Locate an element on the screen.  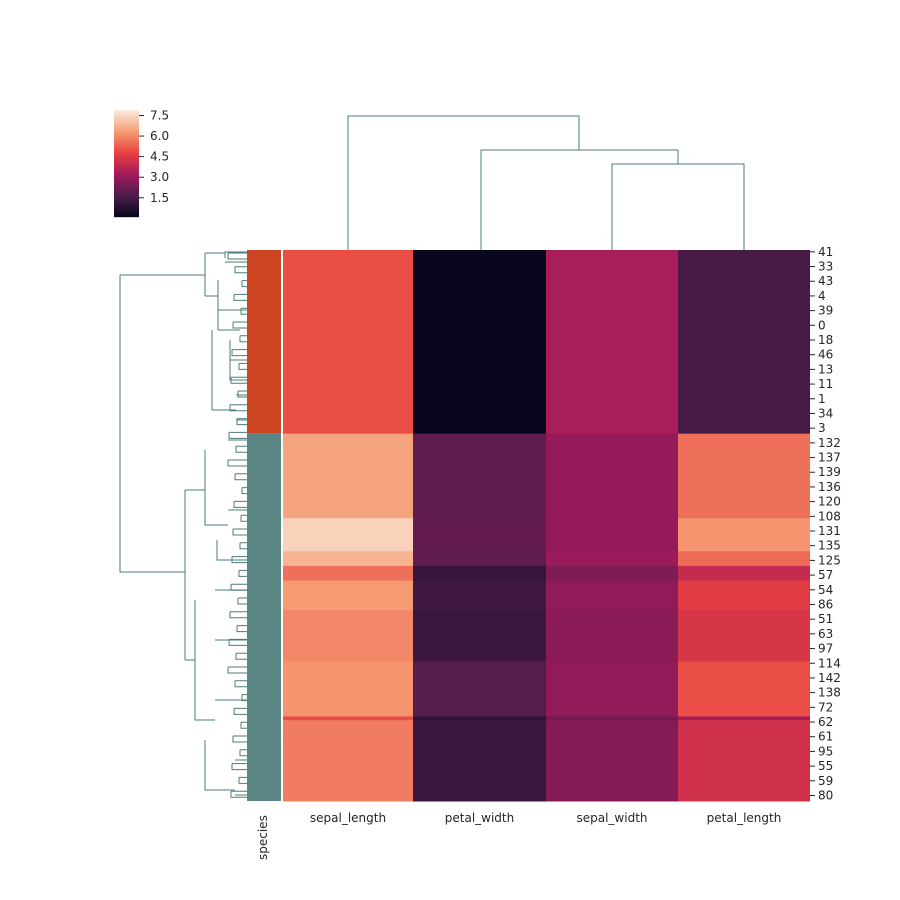
row-dendrogram is located at coordinates (183, 524).